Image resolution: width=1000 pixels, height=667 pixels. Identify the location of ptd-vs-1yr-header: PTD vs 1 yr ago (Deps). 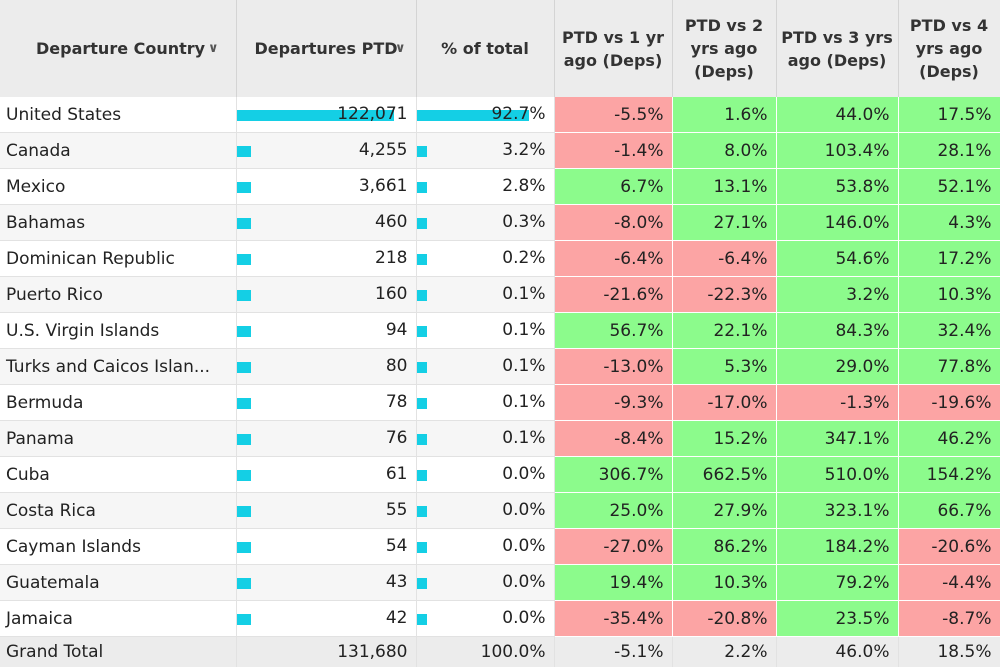
(613, 48).